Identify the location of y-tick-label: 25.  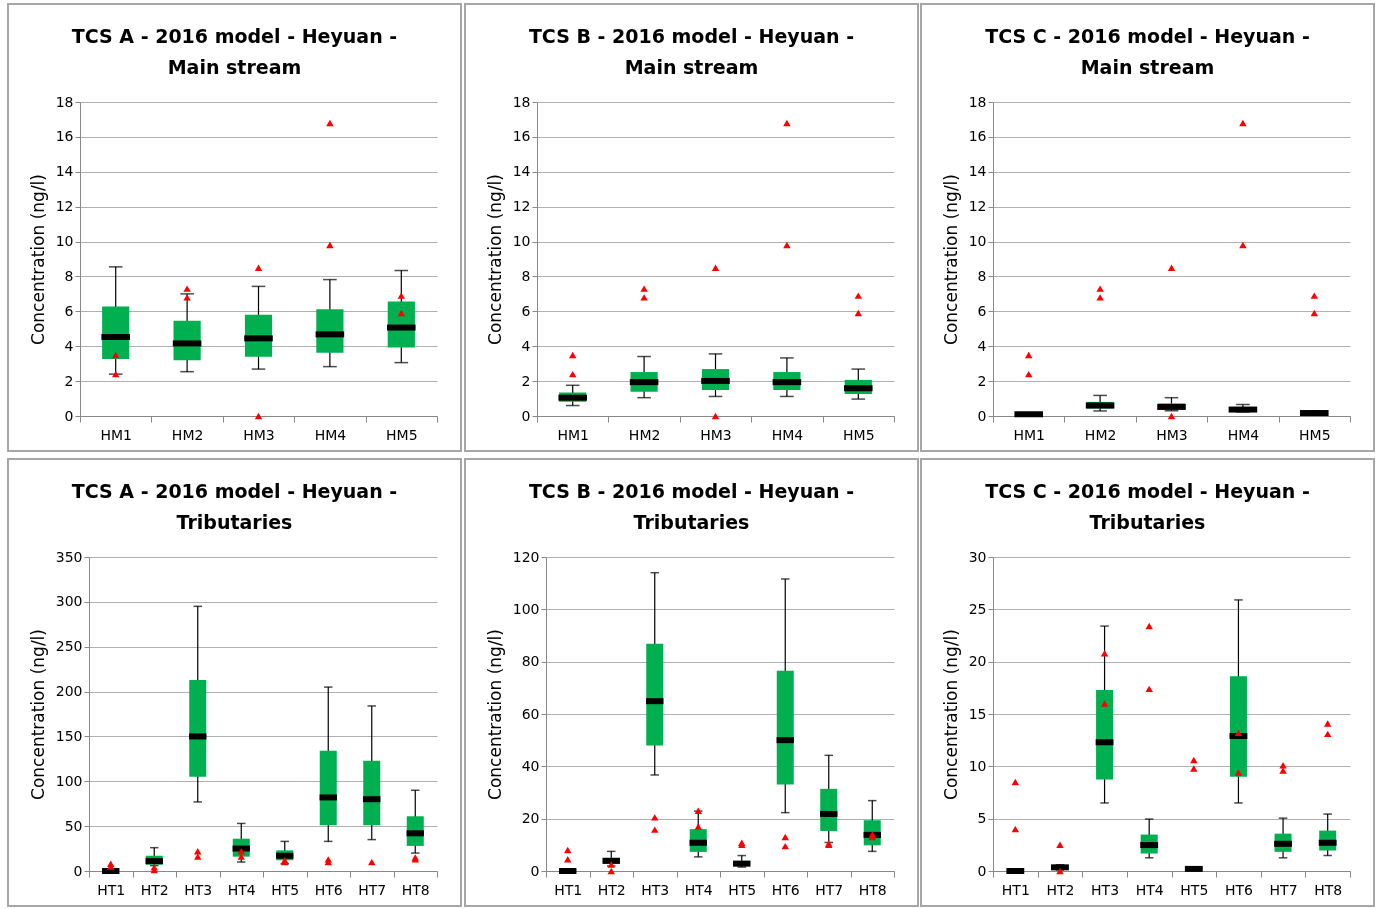
(977, 608).